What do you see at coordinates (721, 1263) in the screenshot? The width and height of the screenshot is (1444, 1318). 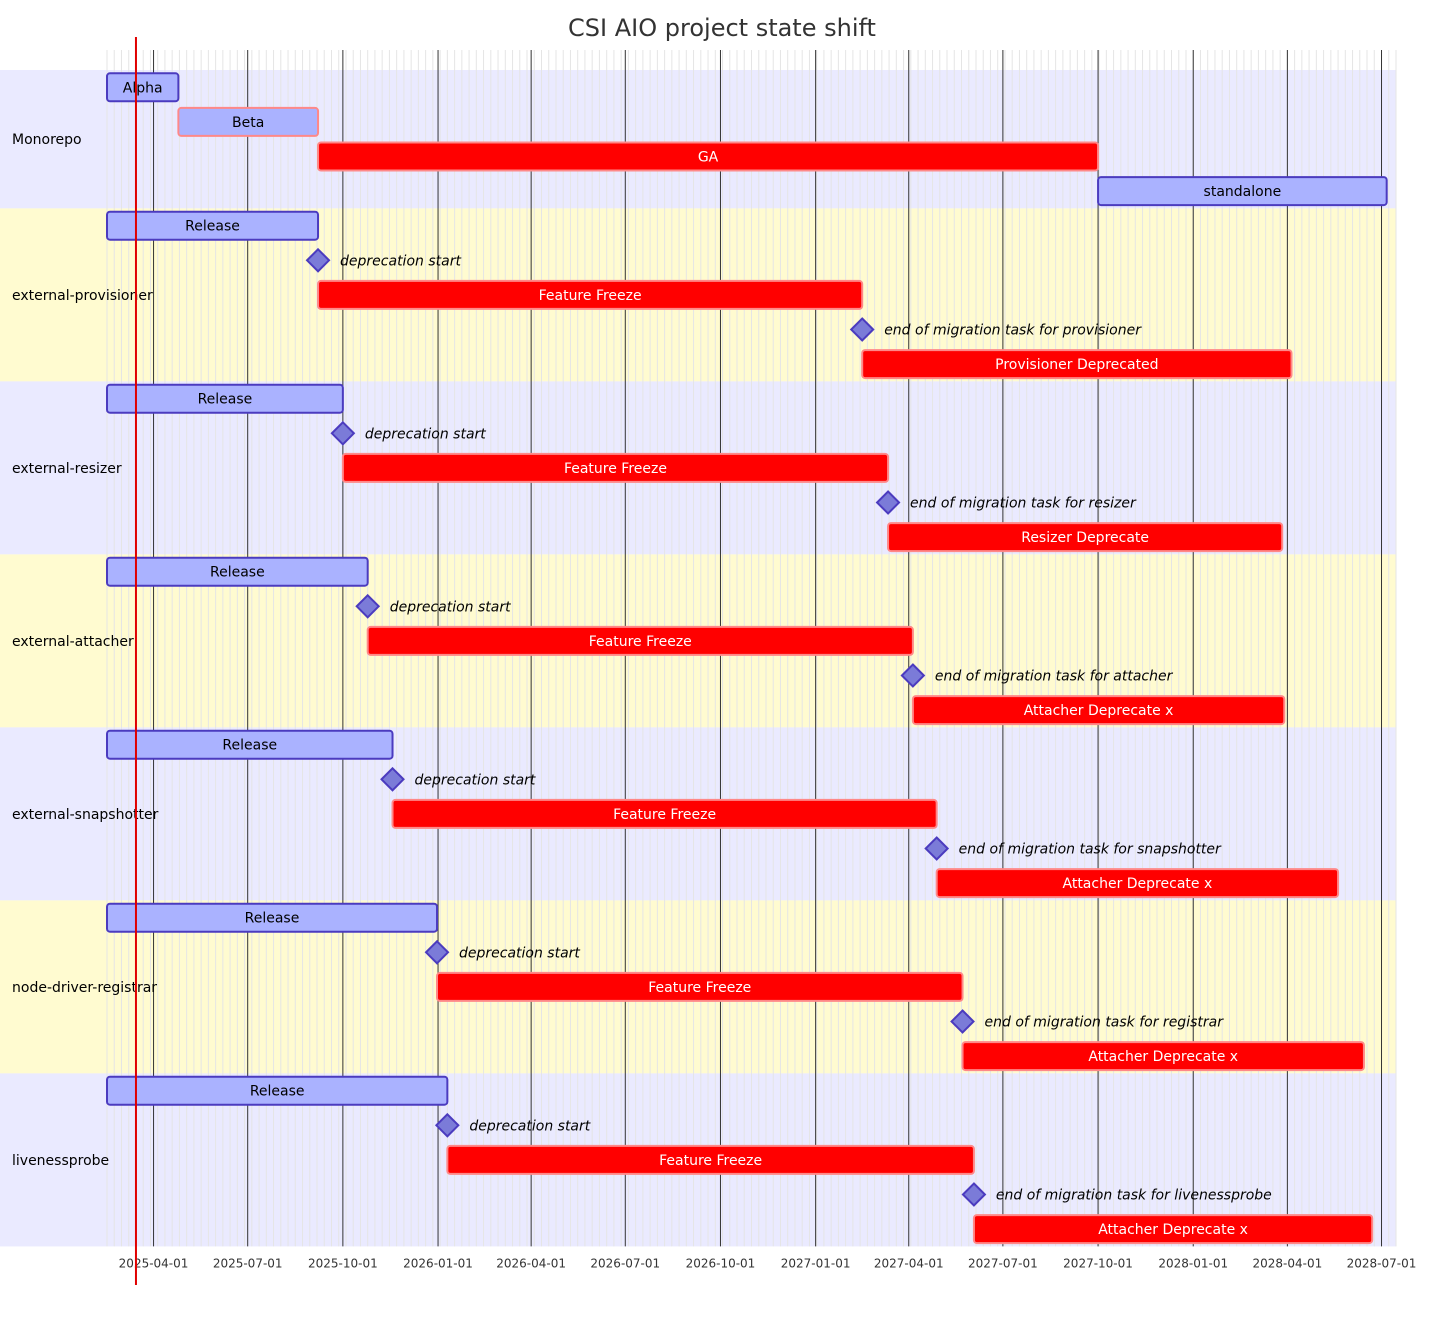 I see `x-tick-label: 2026-10-01` at bounding box center [721, 1263].